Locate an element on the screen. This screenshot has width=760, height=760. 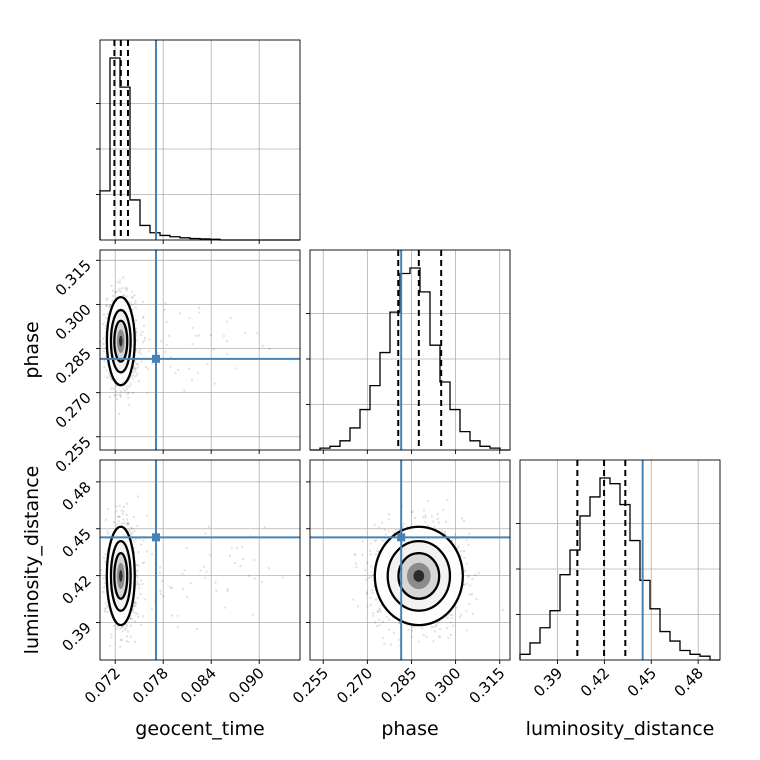
xtick-label-luminosity_distance-1: 0.42 is located at coordinates (595, 682).